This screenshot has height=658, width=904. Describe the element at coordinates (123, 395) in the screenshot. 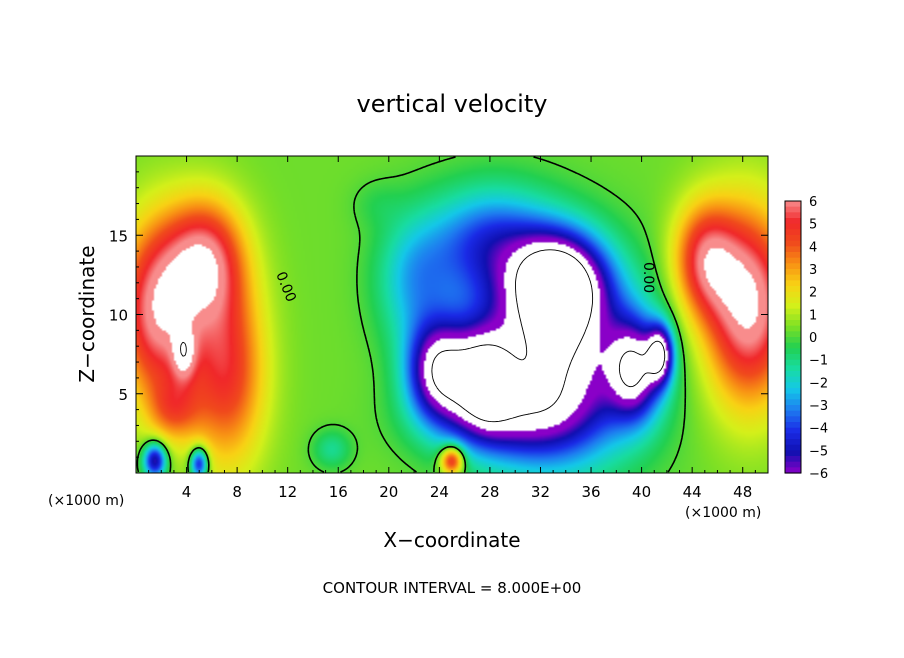

I see `y-tick-label: 5` at that location.